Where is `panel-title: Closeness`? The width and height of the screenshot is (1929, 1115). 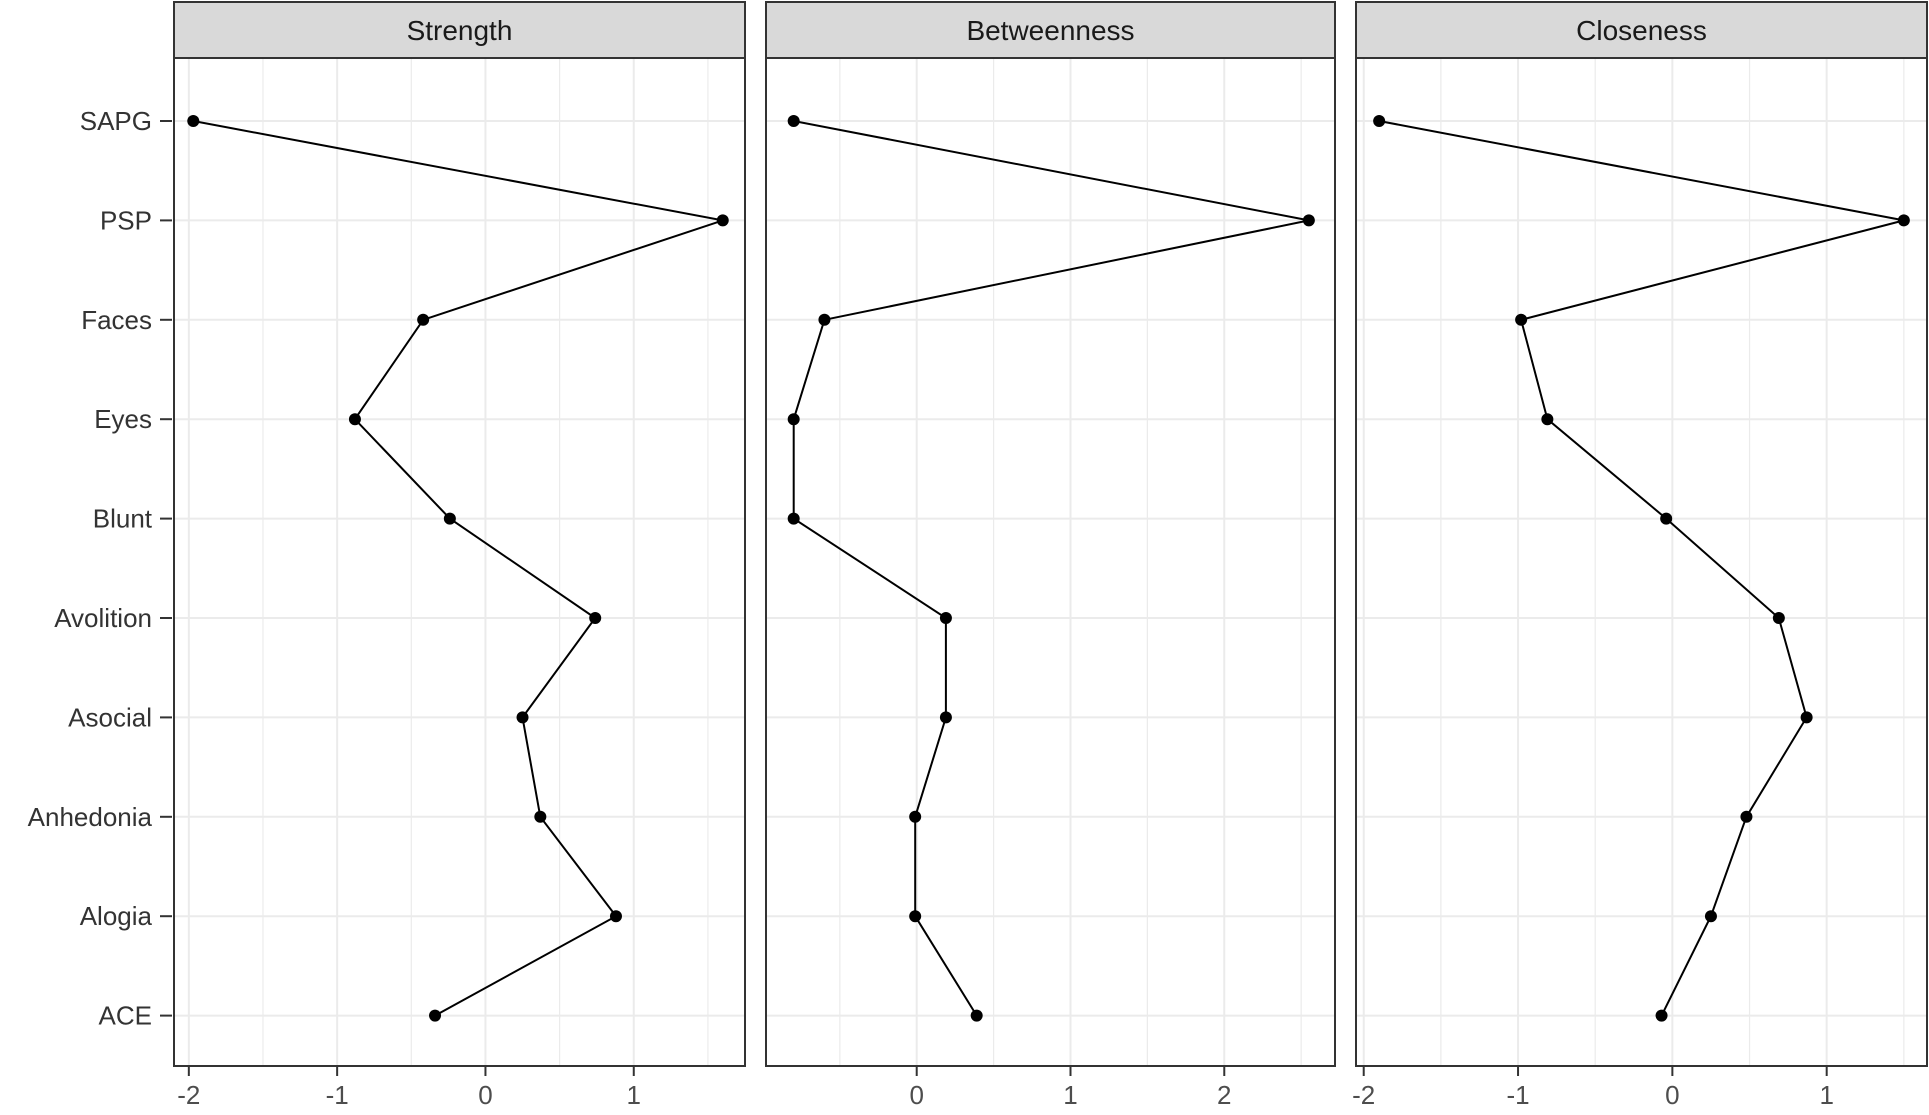
panel-title: Closeness is located at coordinates (1641, 30).